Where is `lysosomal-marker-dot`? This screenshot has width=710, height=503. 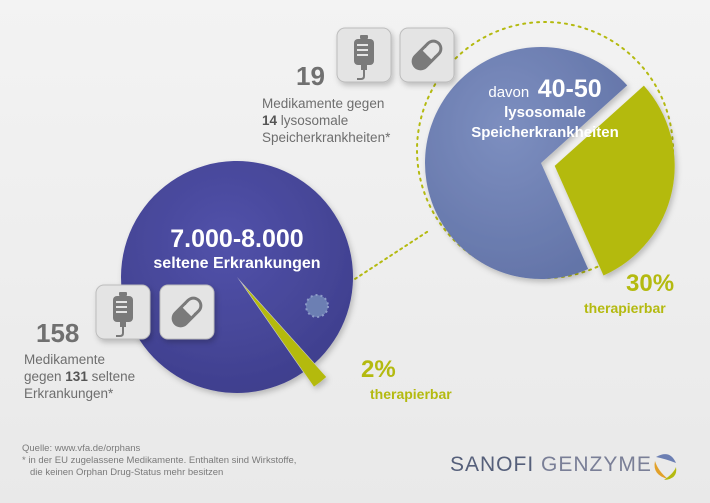 lysosomal-marker-dot is located at coordinates (317, 306).